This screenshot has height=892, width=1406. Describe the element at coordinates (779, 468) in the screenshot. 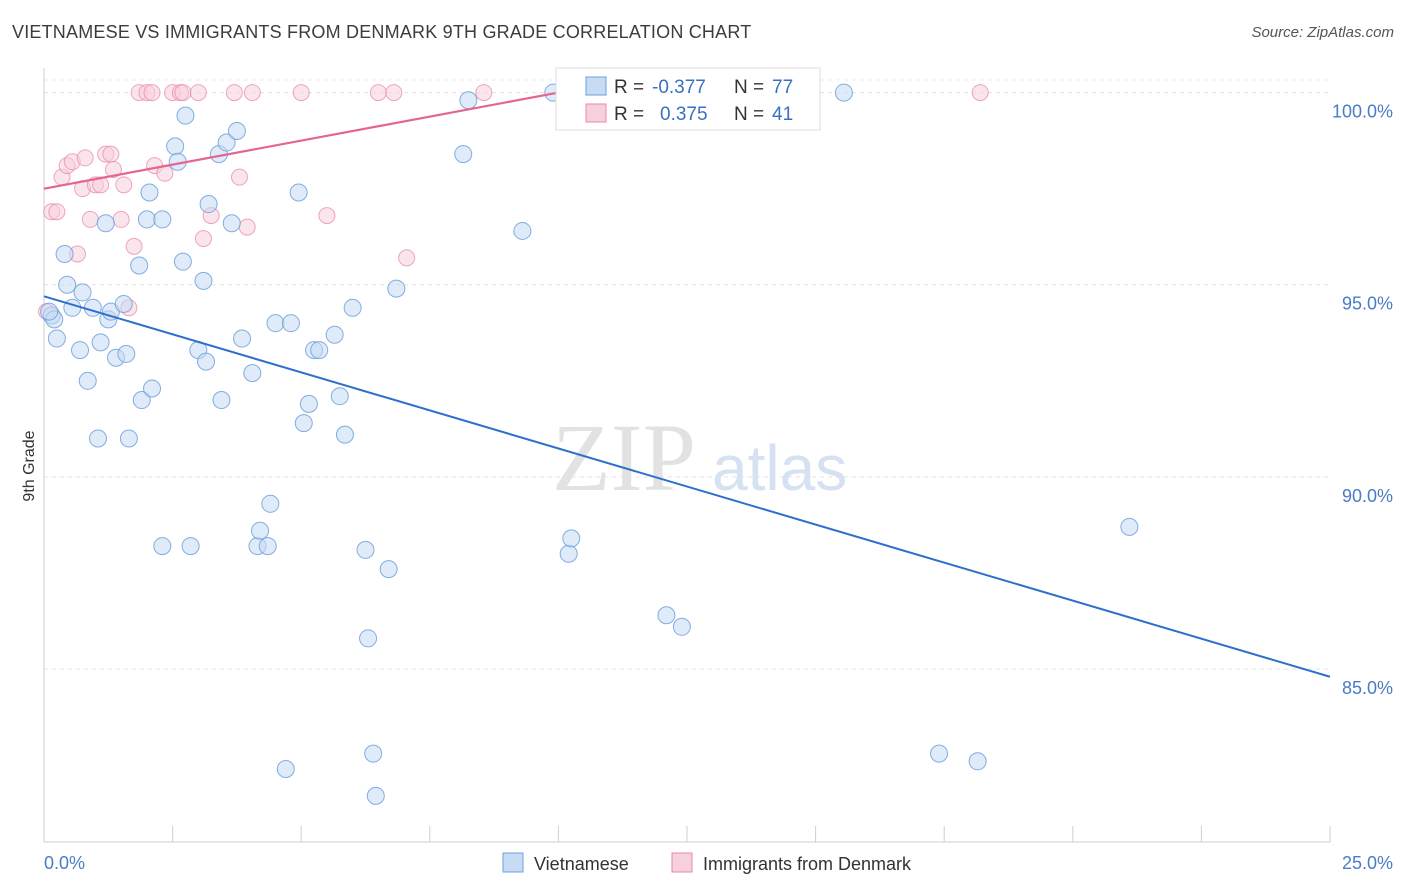

I see `watermark-atlas: atlas` at that location.